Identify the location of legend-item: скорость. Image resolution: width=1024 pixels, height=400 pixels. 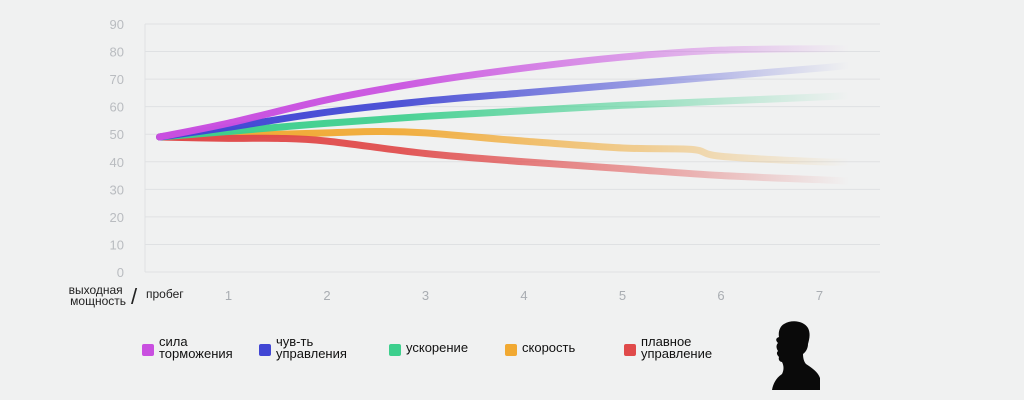
(540, 348).